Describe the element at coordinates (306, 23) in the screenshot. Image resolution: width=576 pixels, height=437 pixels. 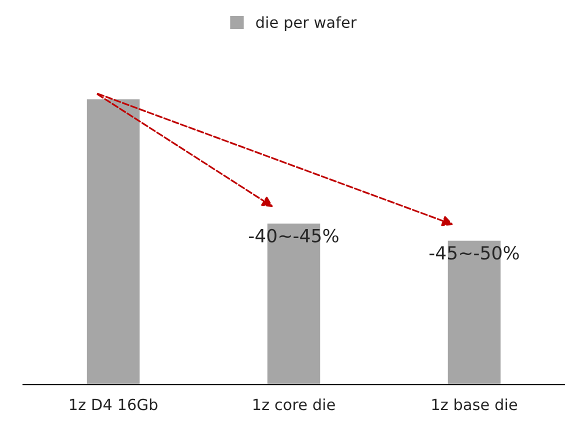
I see `legend-label: die per wafer` at that location.